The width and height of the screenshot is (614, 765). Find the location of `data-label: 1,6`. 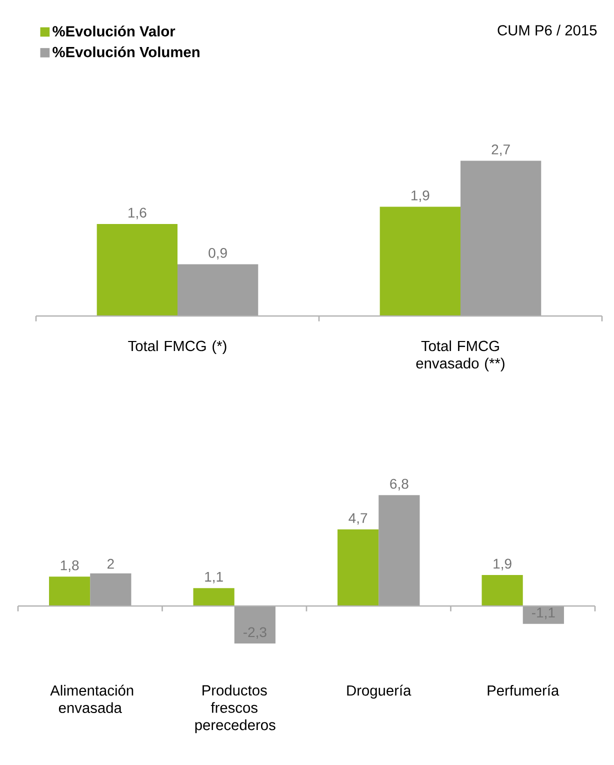

data-label: 1,6 is located at coordinates (137, 214).